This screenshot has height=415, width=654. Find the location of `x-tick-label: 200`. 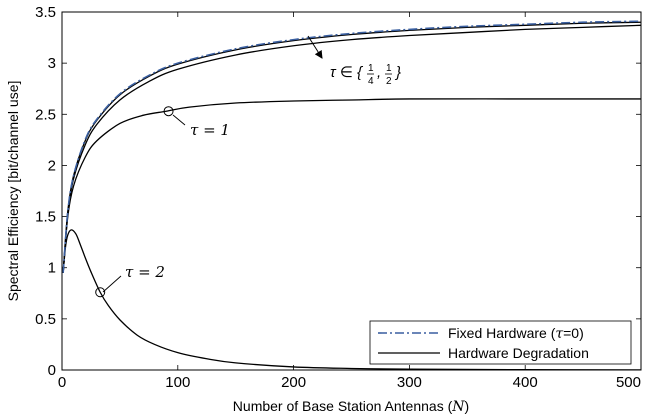

x-tick-label: 200 is located at coordinates (293, 382).